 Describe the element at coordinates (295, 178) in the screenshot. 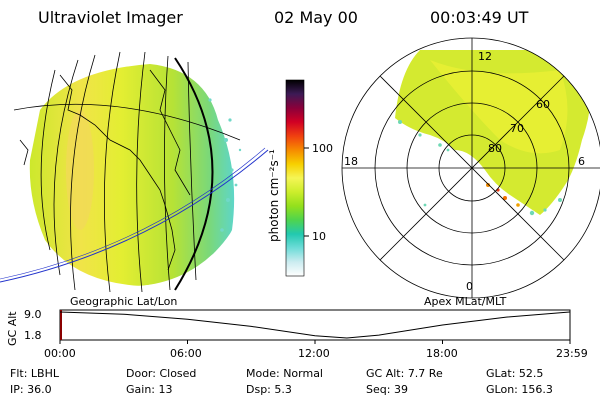

I see `colorbar-scale` at that location.